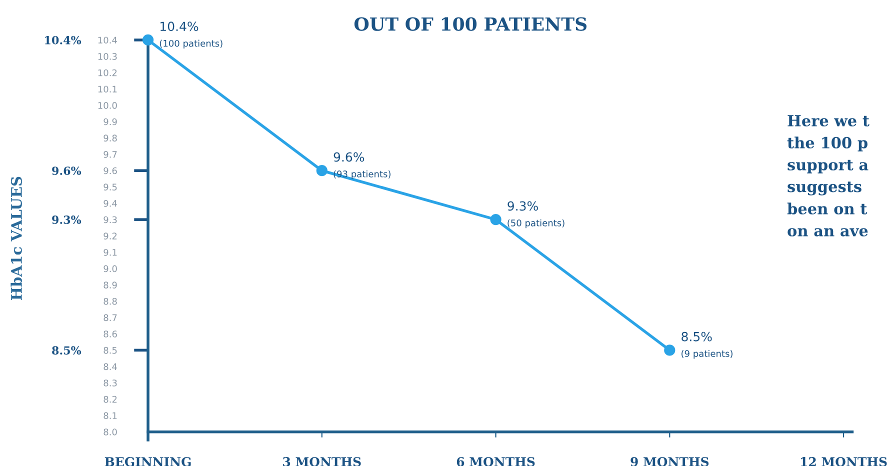  What do you see at coordinates (191, 44) in the screenshot?
I see `annotation: (100 patients)` at bounding box center [191, 44].